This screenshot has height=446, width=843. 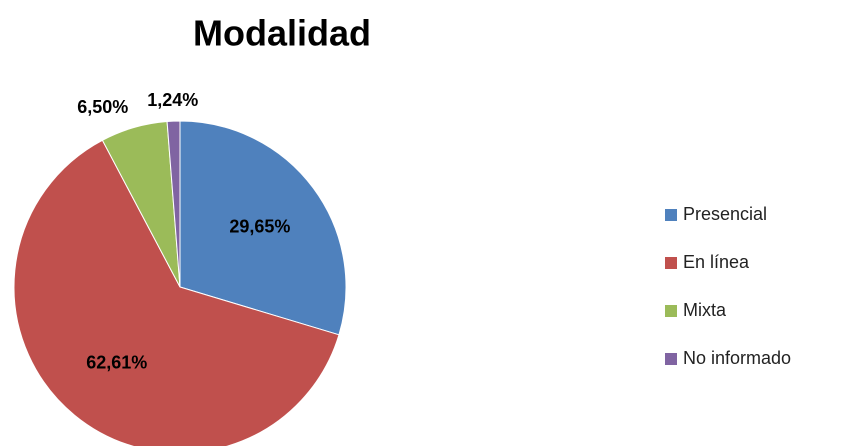 I want to click on legend-label: No informado, so click(x=737, y=358).